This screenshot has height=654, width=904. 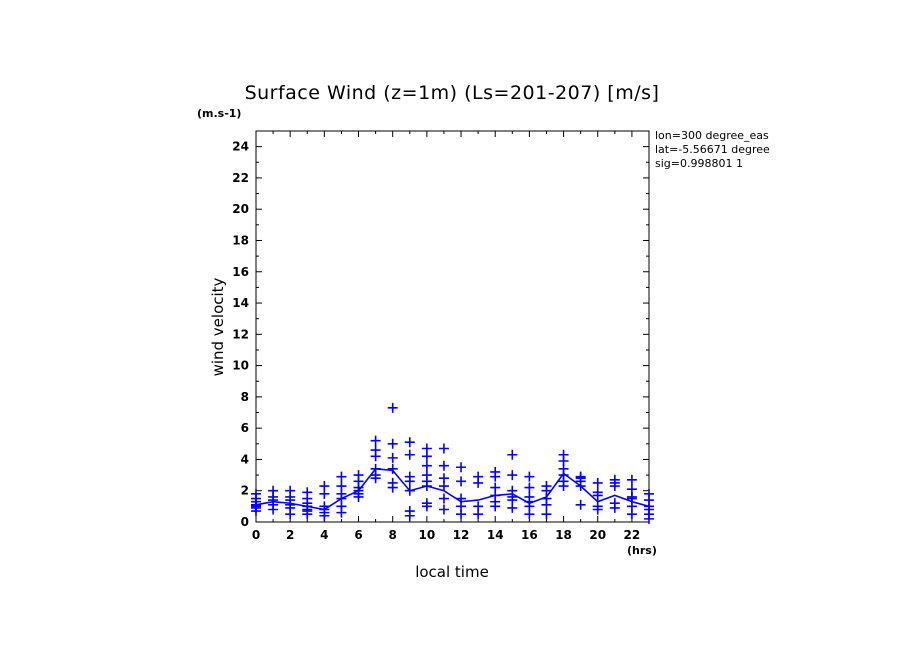 What do you see at coordinates (245, 491) in the screenshot?
I see `y-tick-label: 2` at bounding box center [245, 491].